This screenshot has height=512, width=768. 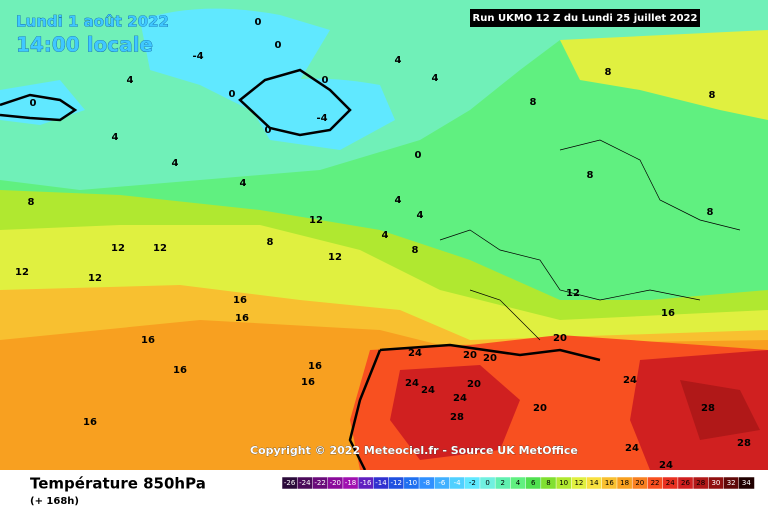 I want to click on colorbar-tick-label: -12, so click(x=395, y=483).